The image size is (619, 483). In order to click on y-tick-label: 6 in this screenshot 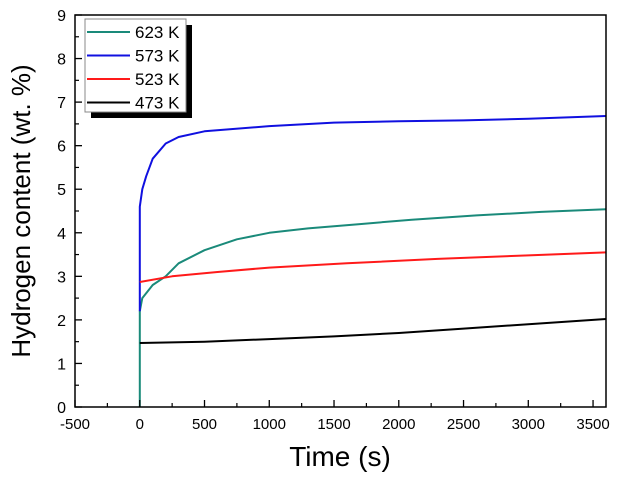, I will do `click(61, 147)`.